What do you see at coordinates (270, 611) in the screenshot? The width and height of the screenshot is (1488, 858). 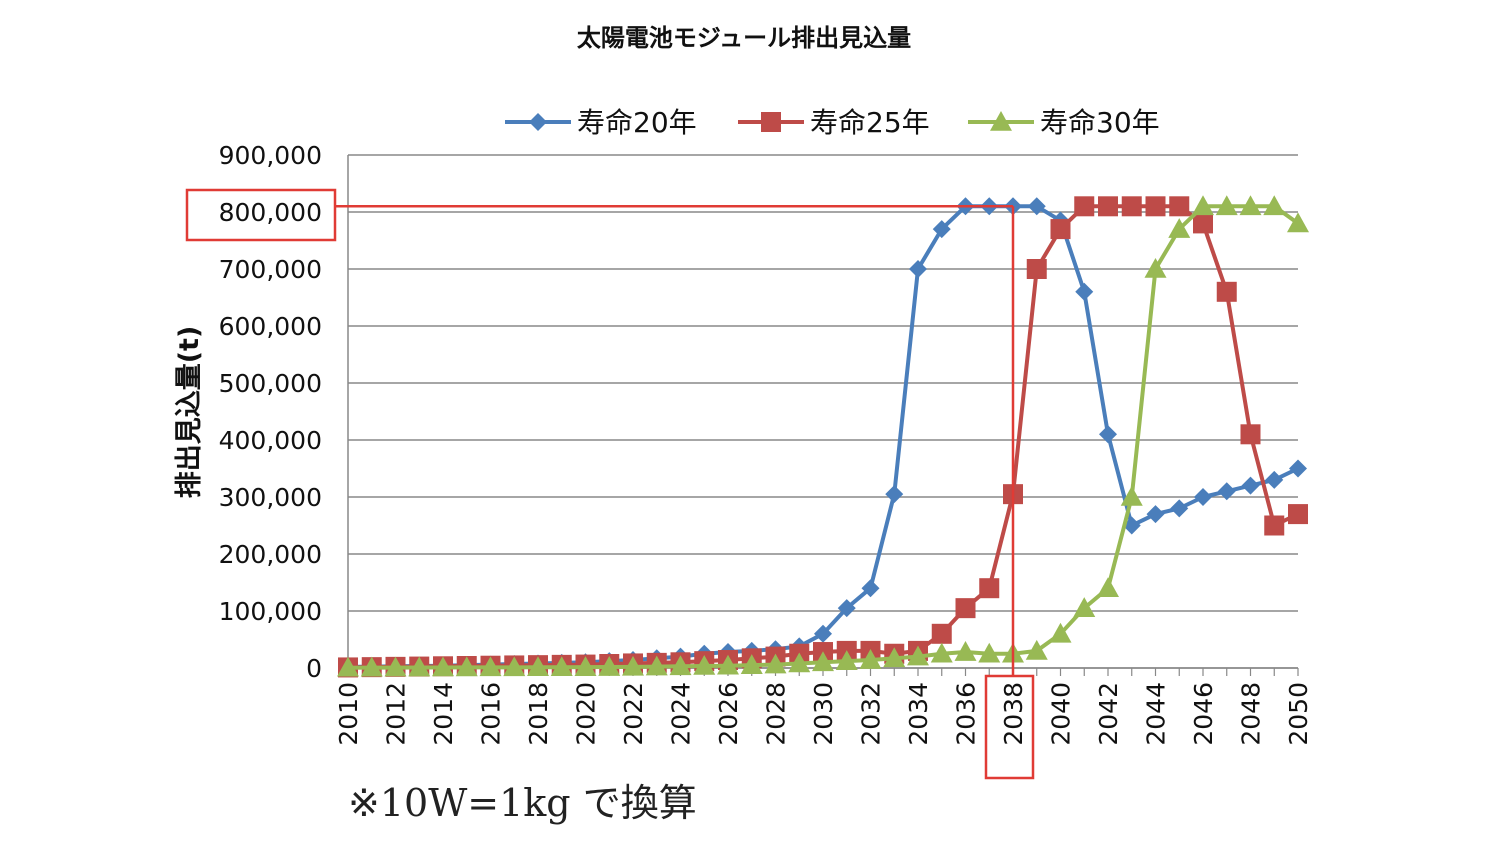 I see `y-tick-label: 100,000` at bounding box center [270, 611].